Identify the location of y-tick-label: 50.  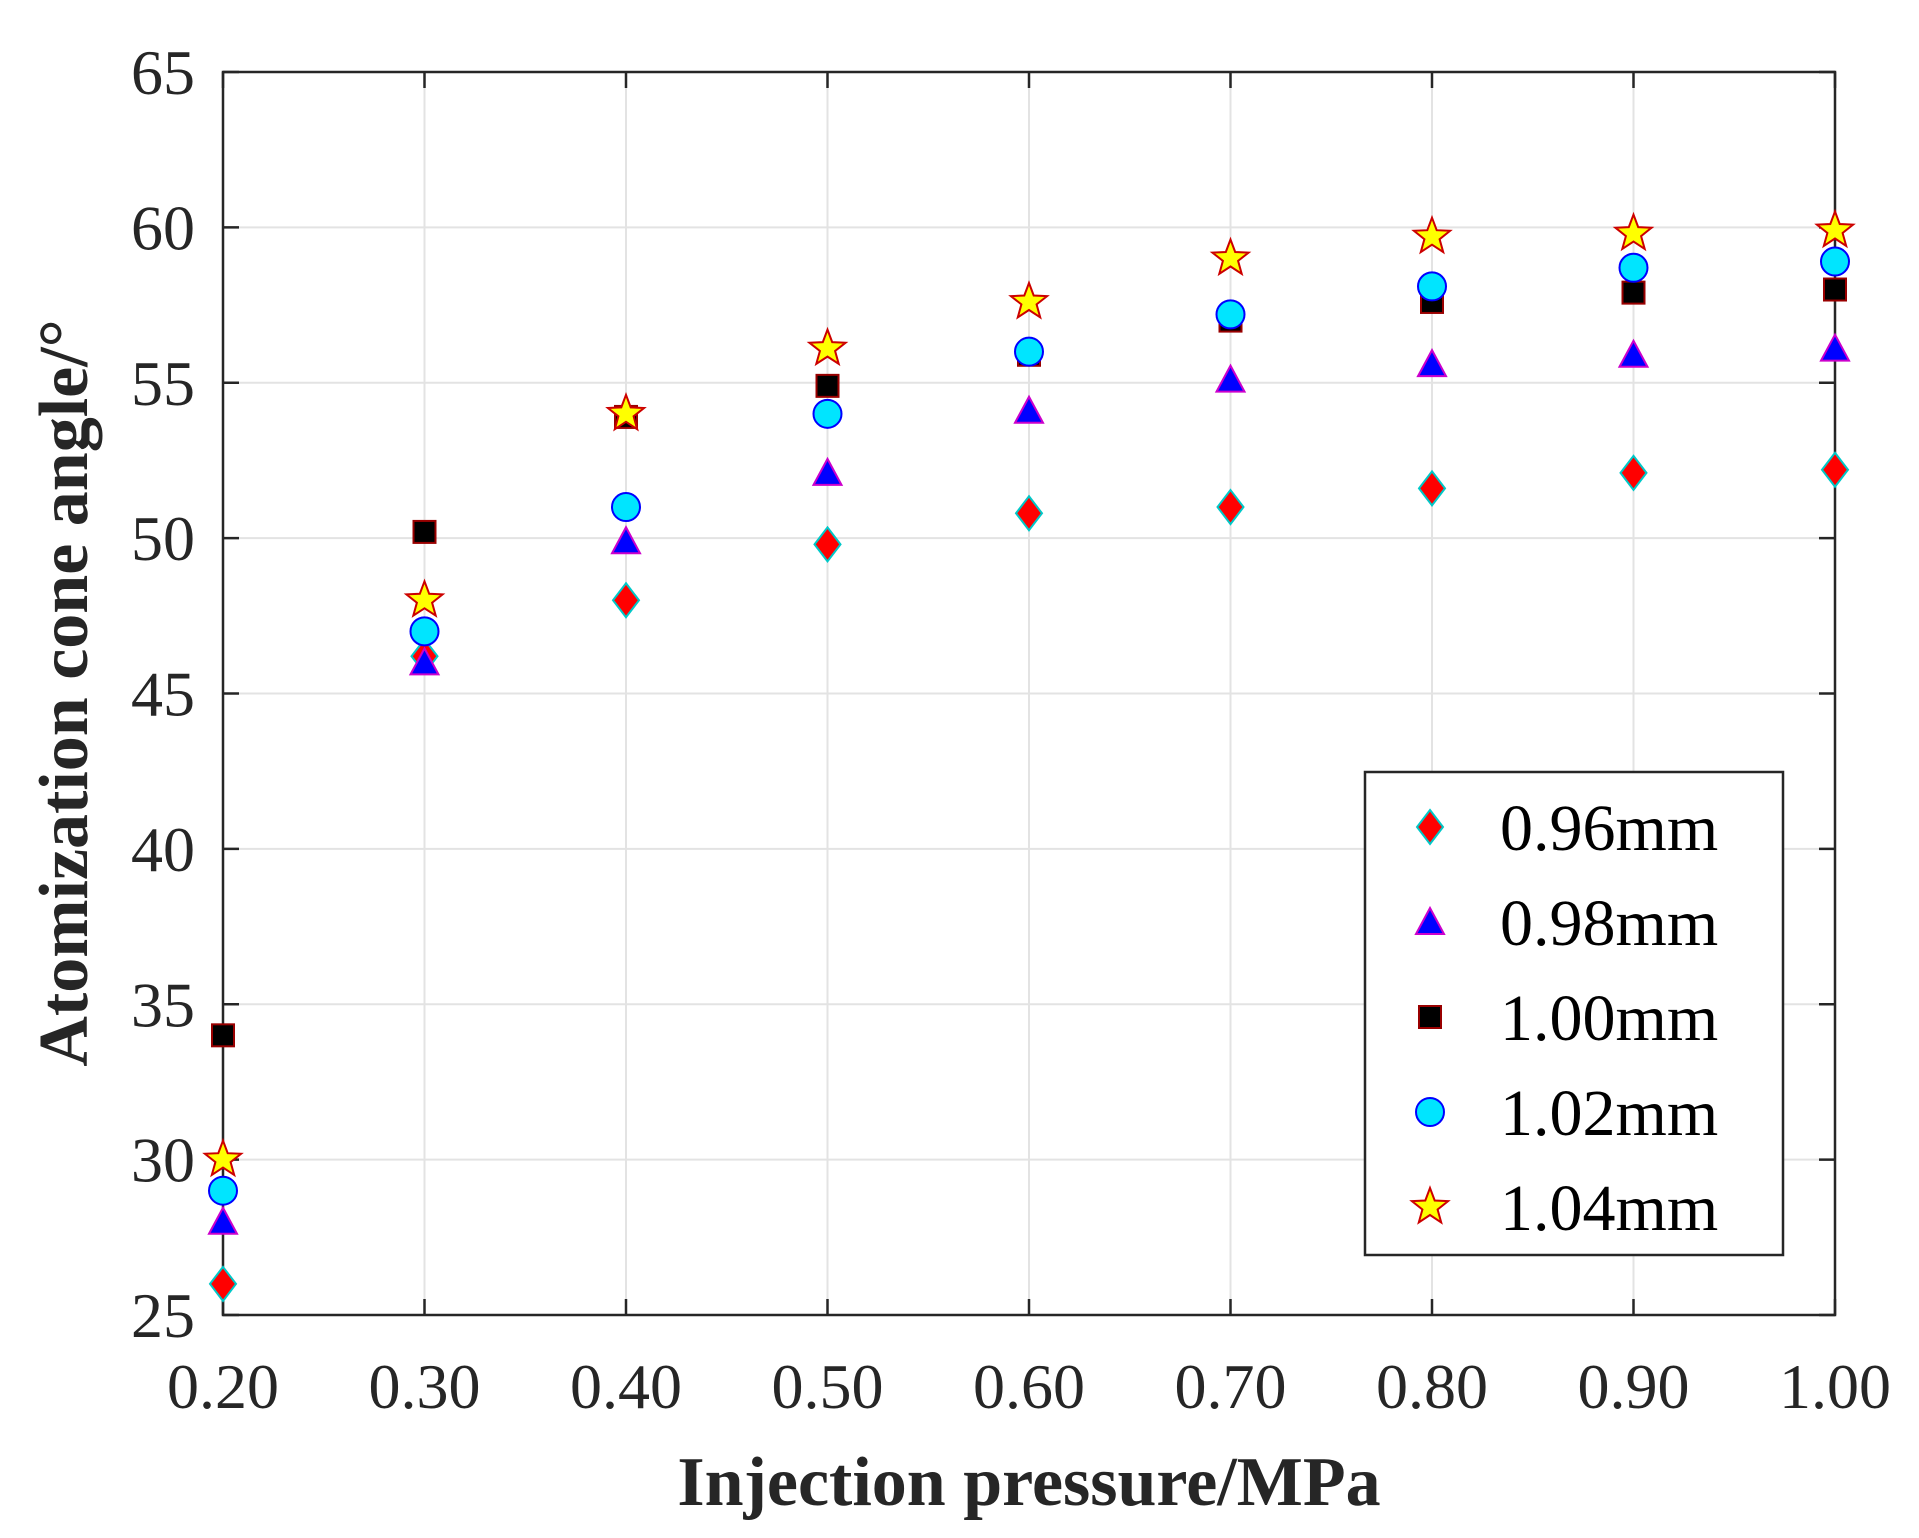
(163, 538).